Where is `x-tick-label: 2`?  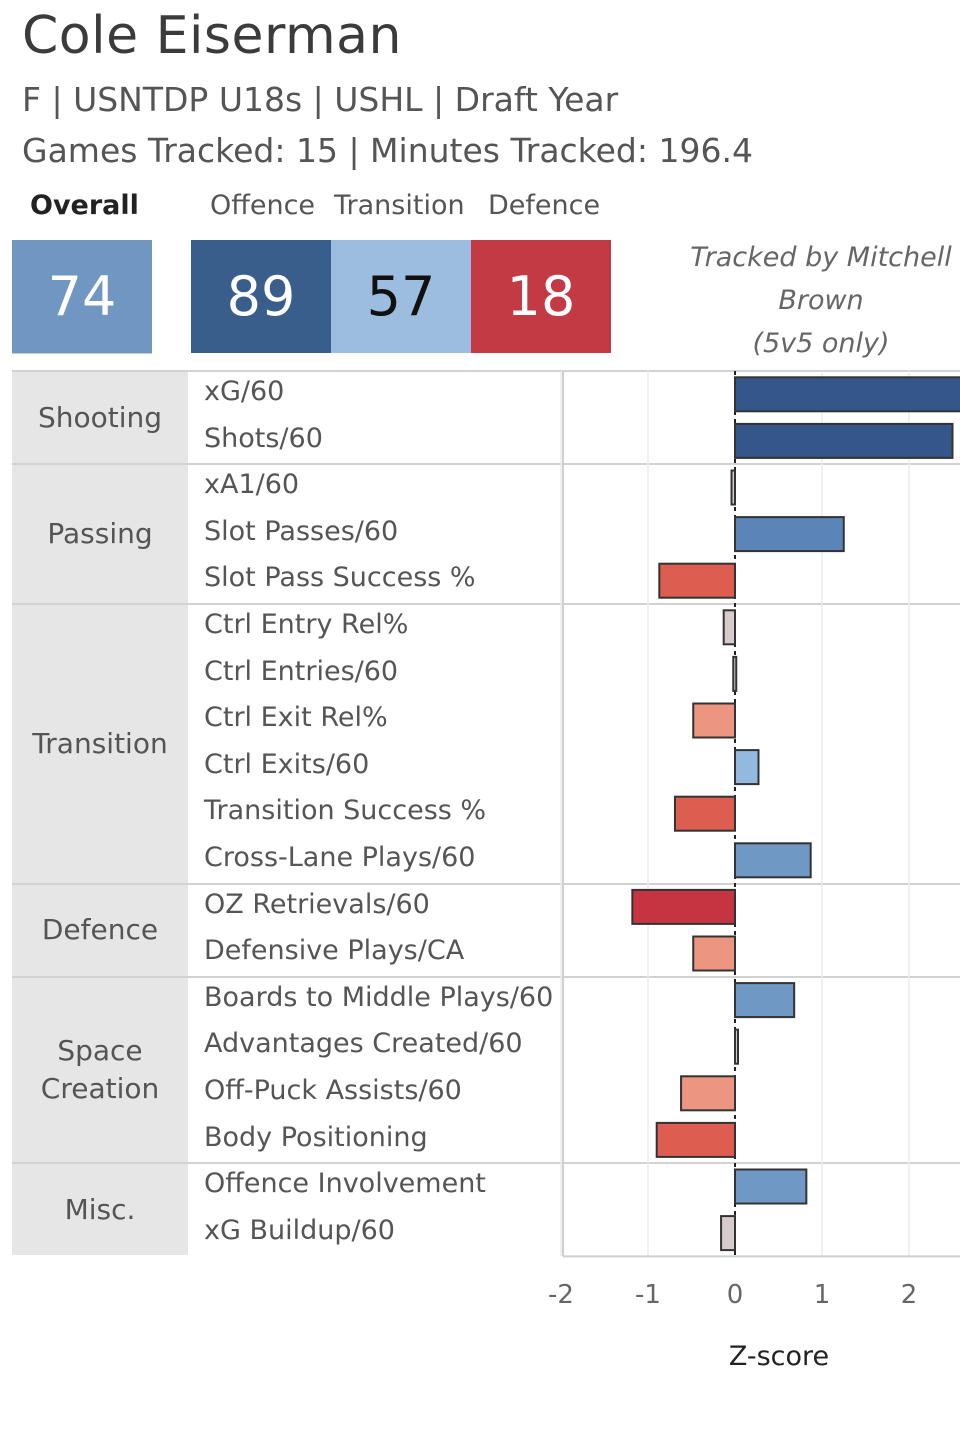 x-tick-label: 2 is located at coordinates (909, 1295).